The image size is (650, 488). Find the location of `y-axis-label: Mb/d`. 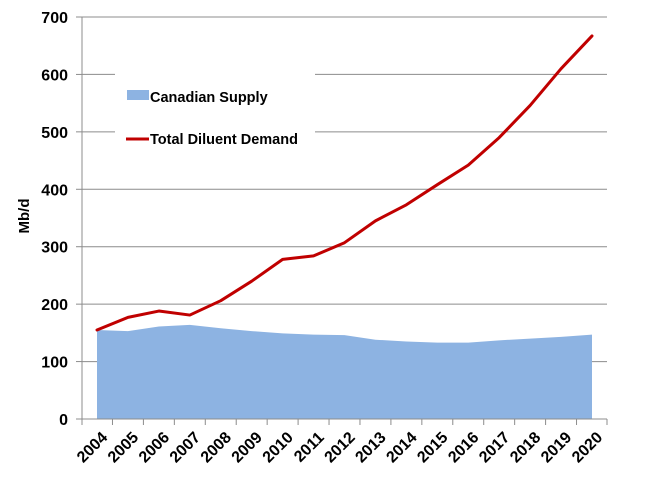

y-axis-label: Mb/d is located at coordinates (24, 216).